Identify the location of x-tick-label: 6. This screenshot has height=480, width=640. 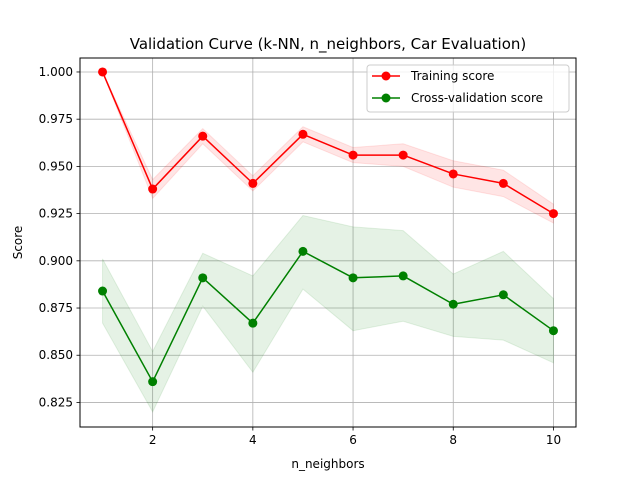
(353, 440).